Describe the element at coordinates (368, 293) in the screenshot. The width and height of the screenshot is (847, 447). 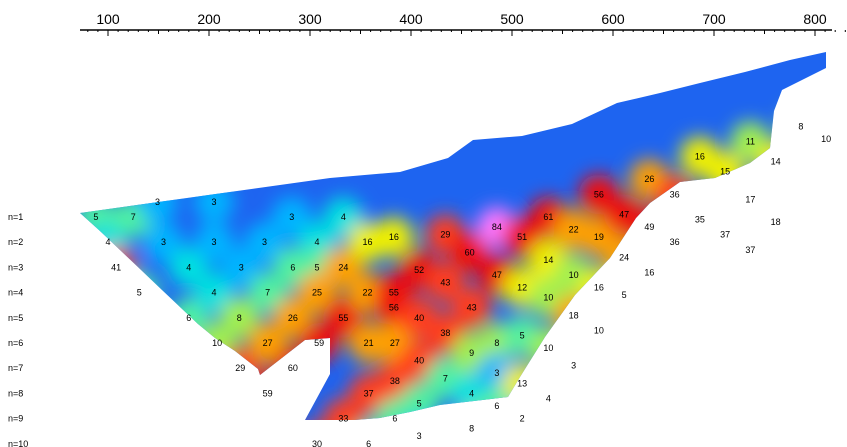
I see `data-value-label: 22` at that location.